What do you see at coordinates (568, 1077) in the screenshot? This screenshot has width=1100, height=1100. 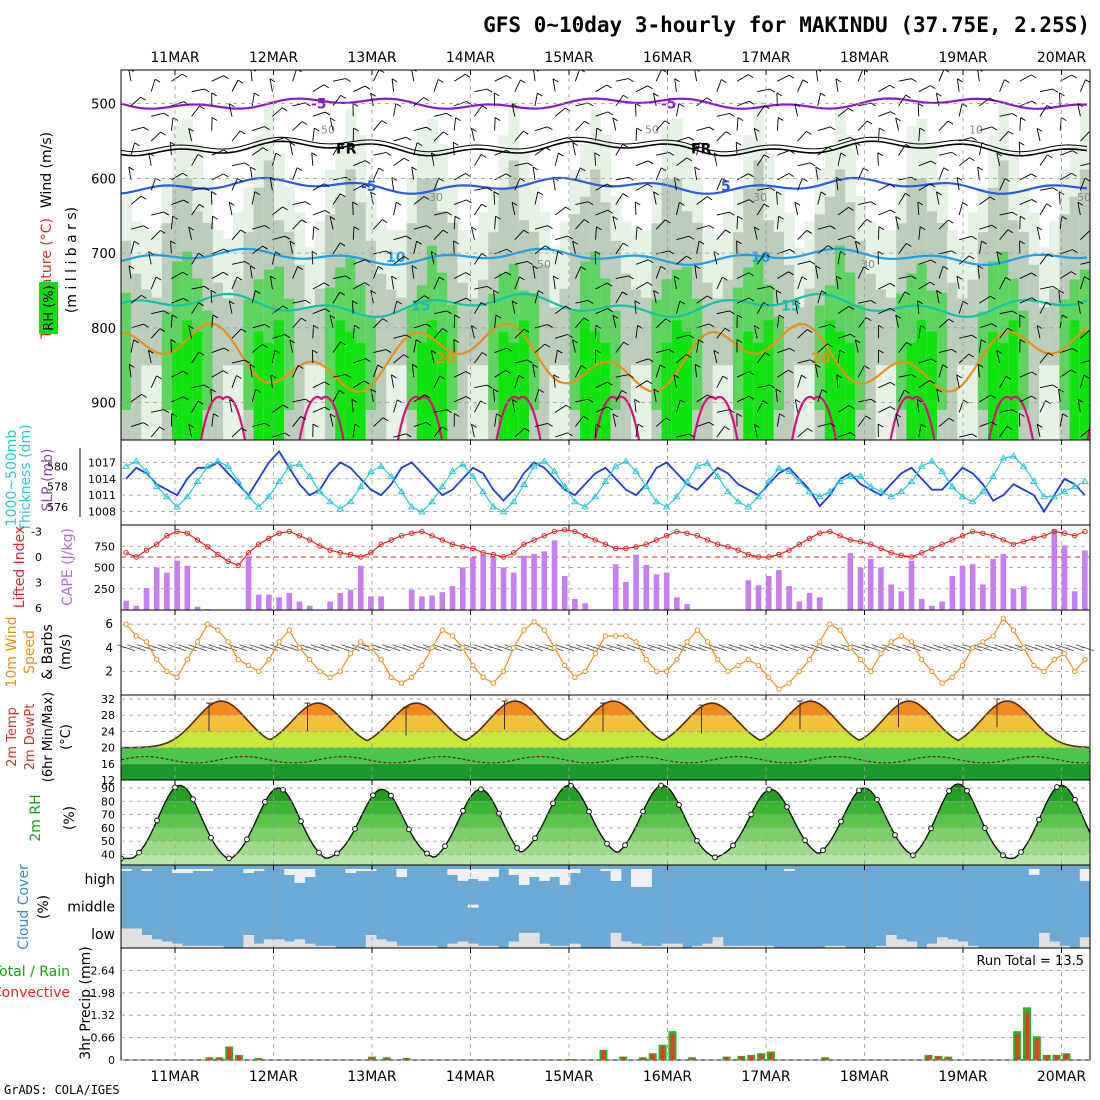 I see `bottom-date-label: 15MAR` at bounding box center [568, 1077].